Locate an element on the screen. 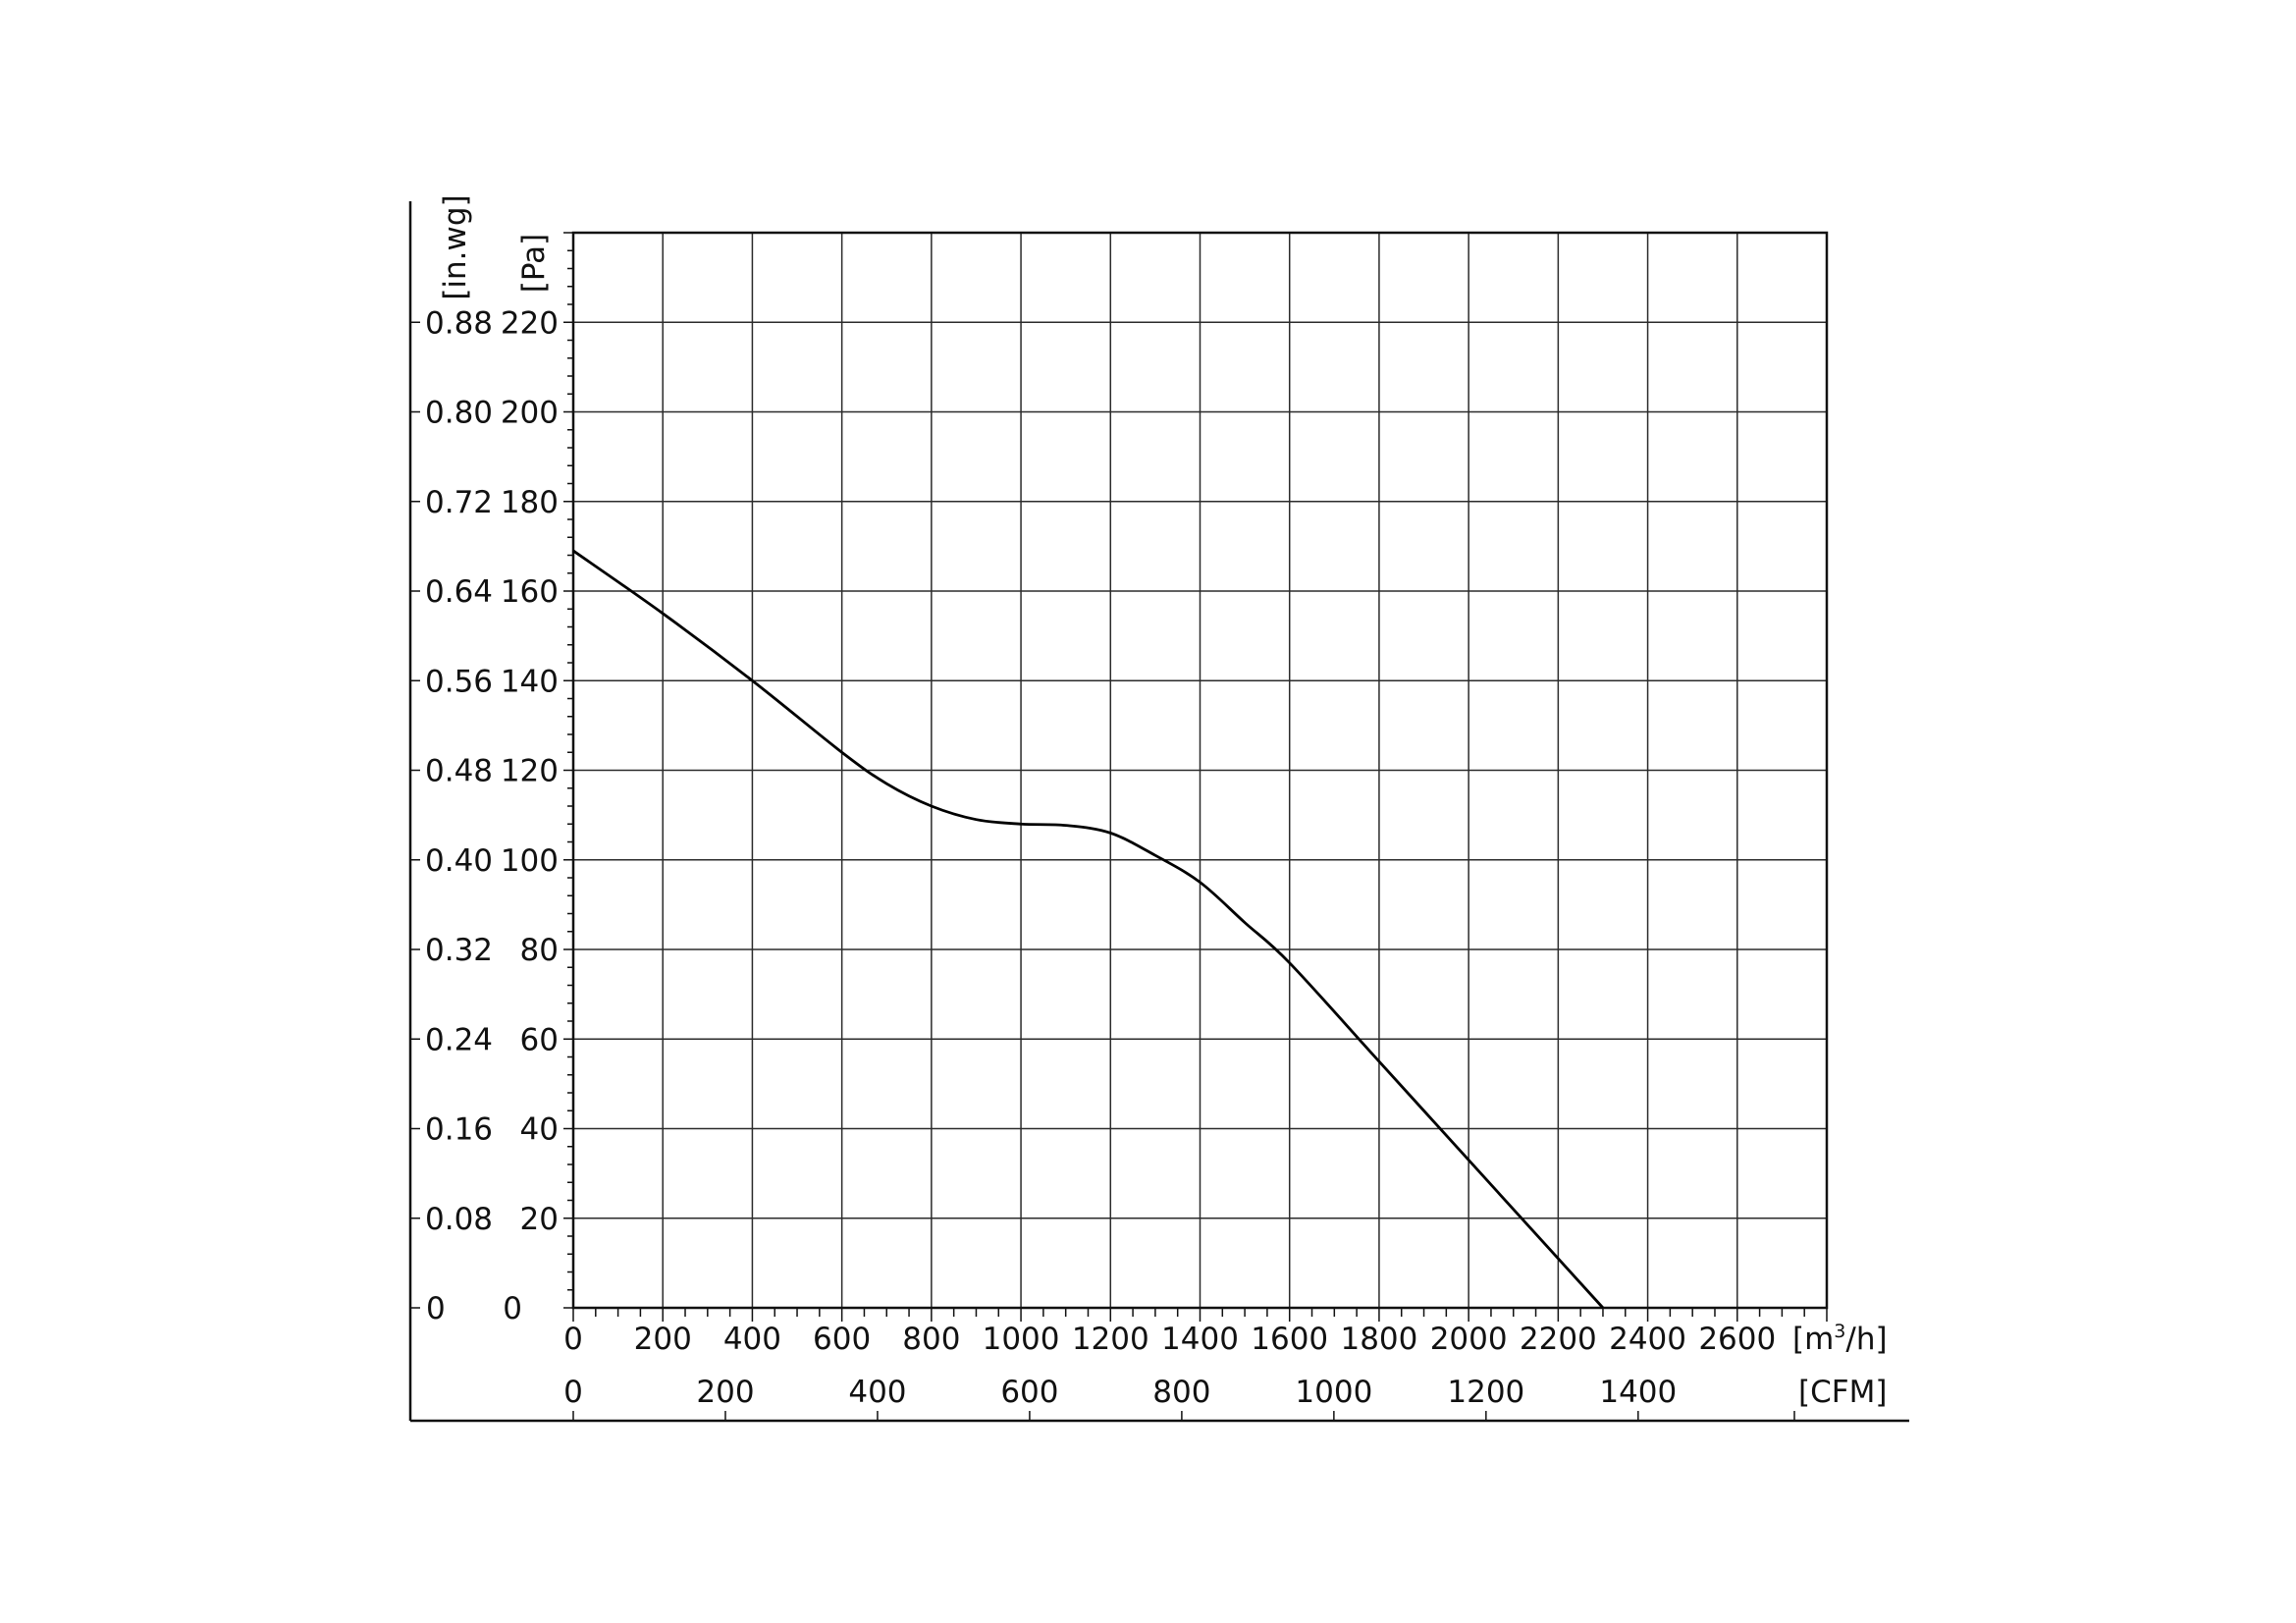 The width and height of the screenshot is (2296, 1623). y-tick-label-inwg: 0.72 is located at coordinates (459, 502).